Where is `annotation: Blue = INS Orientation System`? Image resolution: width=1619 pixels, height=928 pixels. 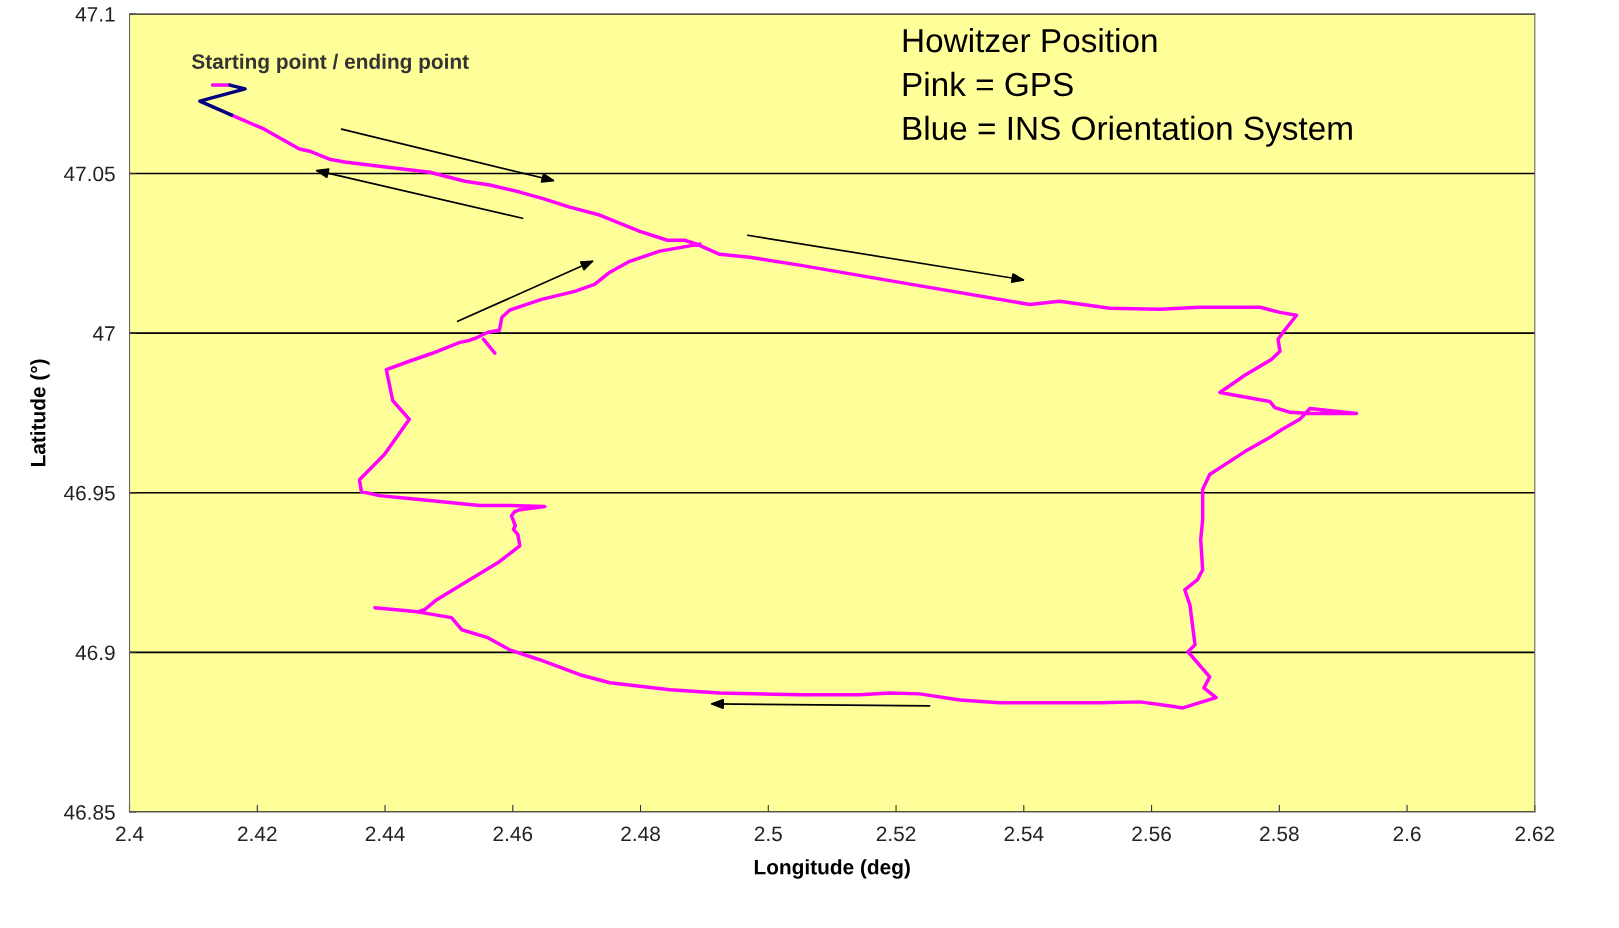
annotation: Blue = INS Orientation System is located at coordinates (1127, 131).